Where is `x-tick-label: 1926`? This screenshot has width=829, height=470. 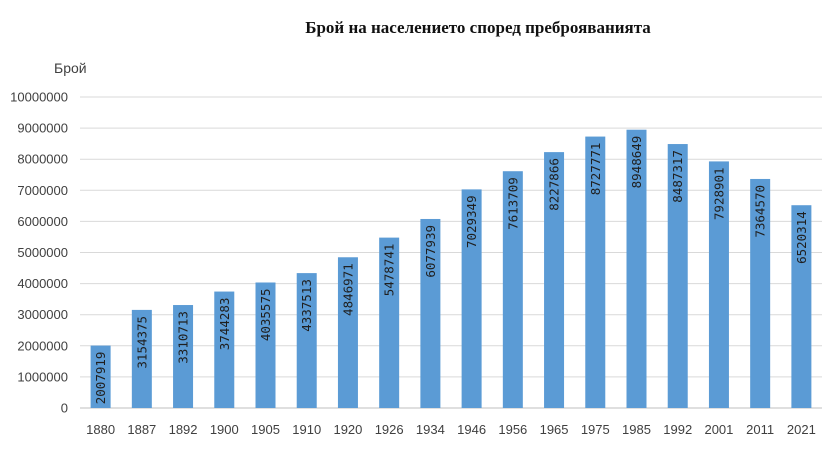
x-tick-label: 1926 is located at coordinates (389, 429).